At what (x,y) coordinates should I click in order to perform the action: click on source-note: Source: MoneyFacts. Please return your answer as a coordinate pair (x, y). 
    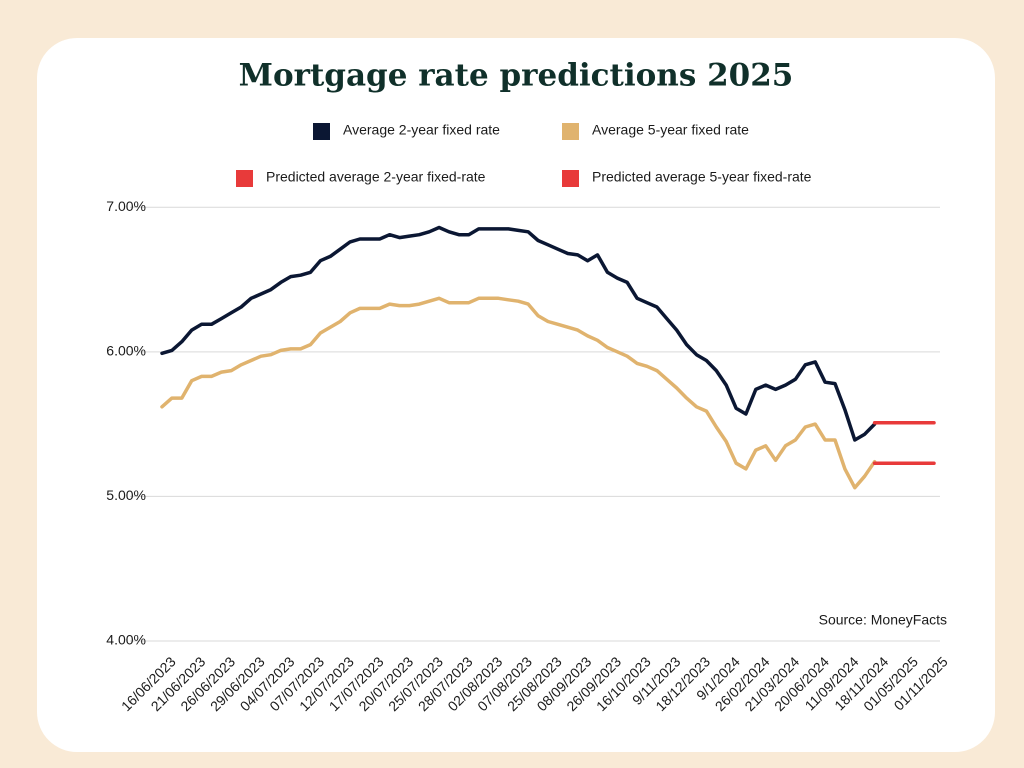
    Looking at the image, I should click on (883, 620).